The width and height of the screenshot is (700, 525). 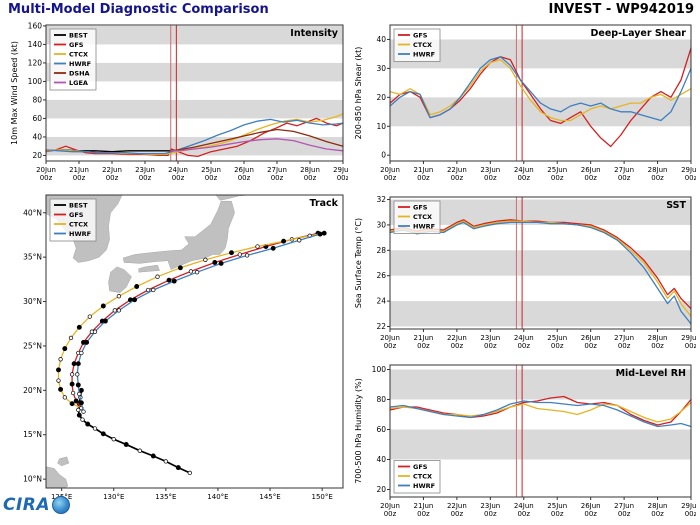 What do you see at coordinates (358, 263) in the screenshot?
I see `svg-text: Sea Surface Temp (°C)` at bounding box center [358, 263].